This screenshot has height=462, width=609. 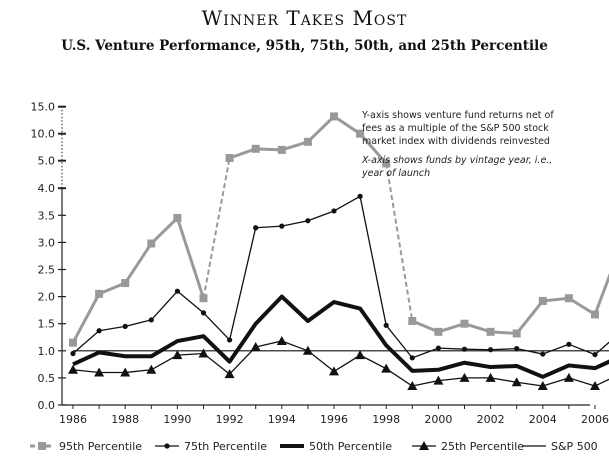 I want to click on y-tick-label: 4.0, so click(x=47, y=188).